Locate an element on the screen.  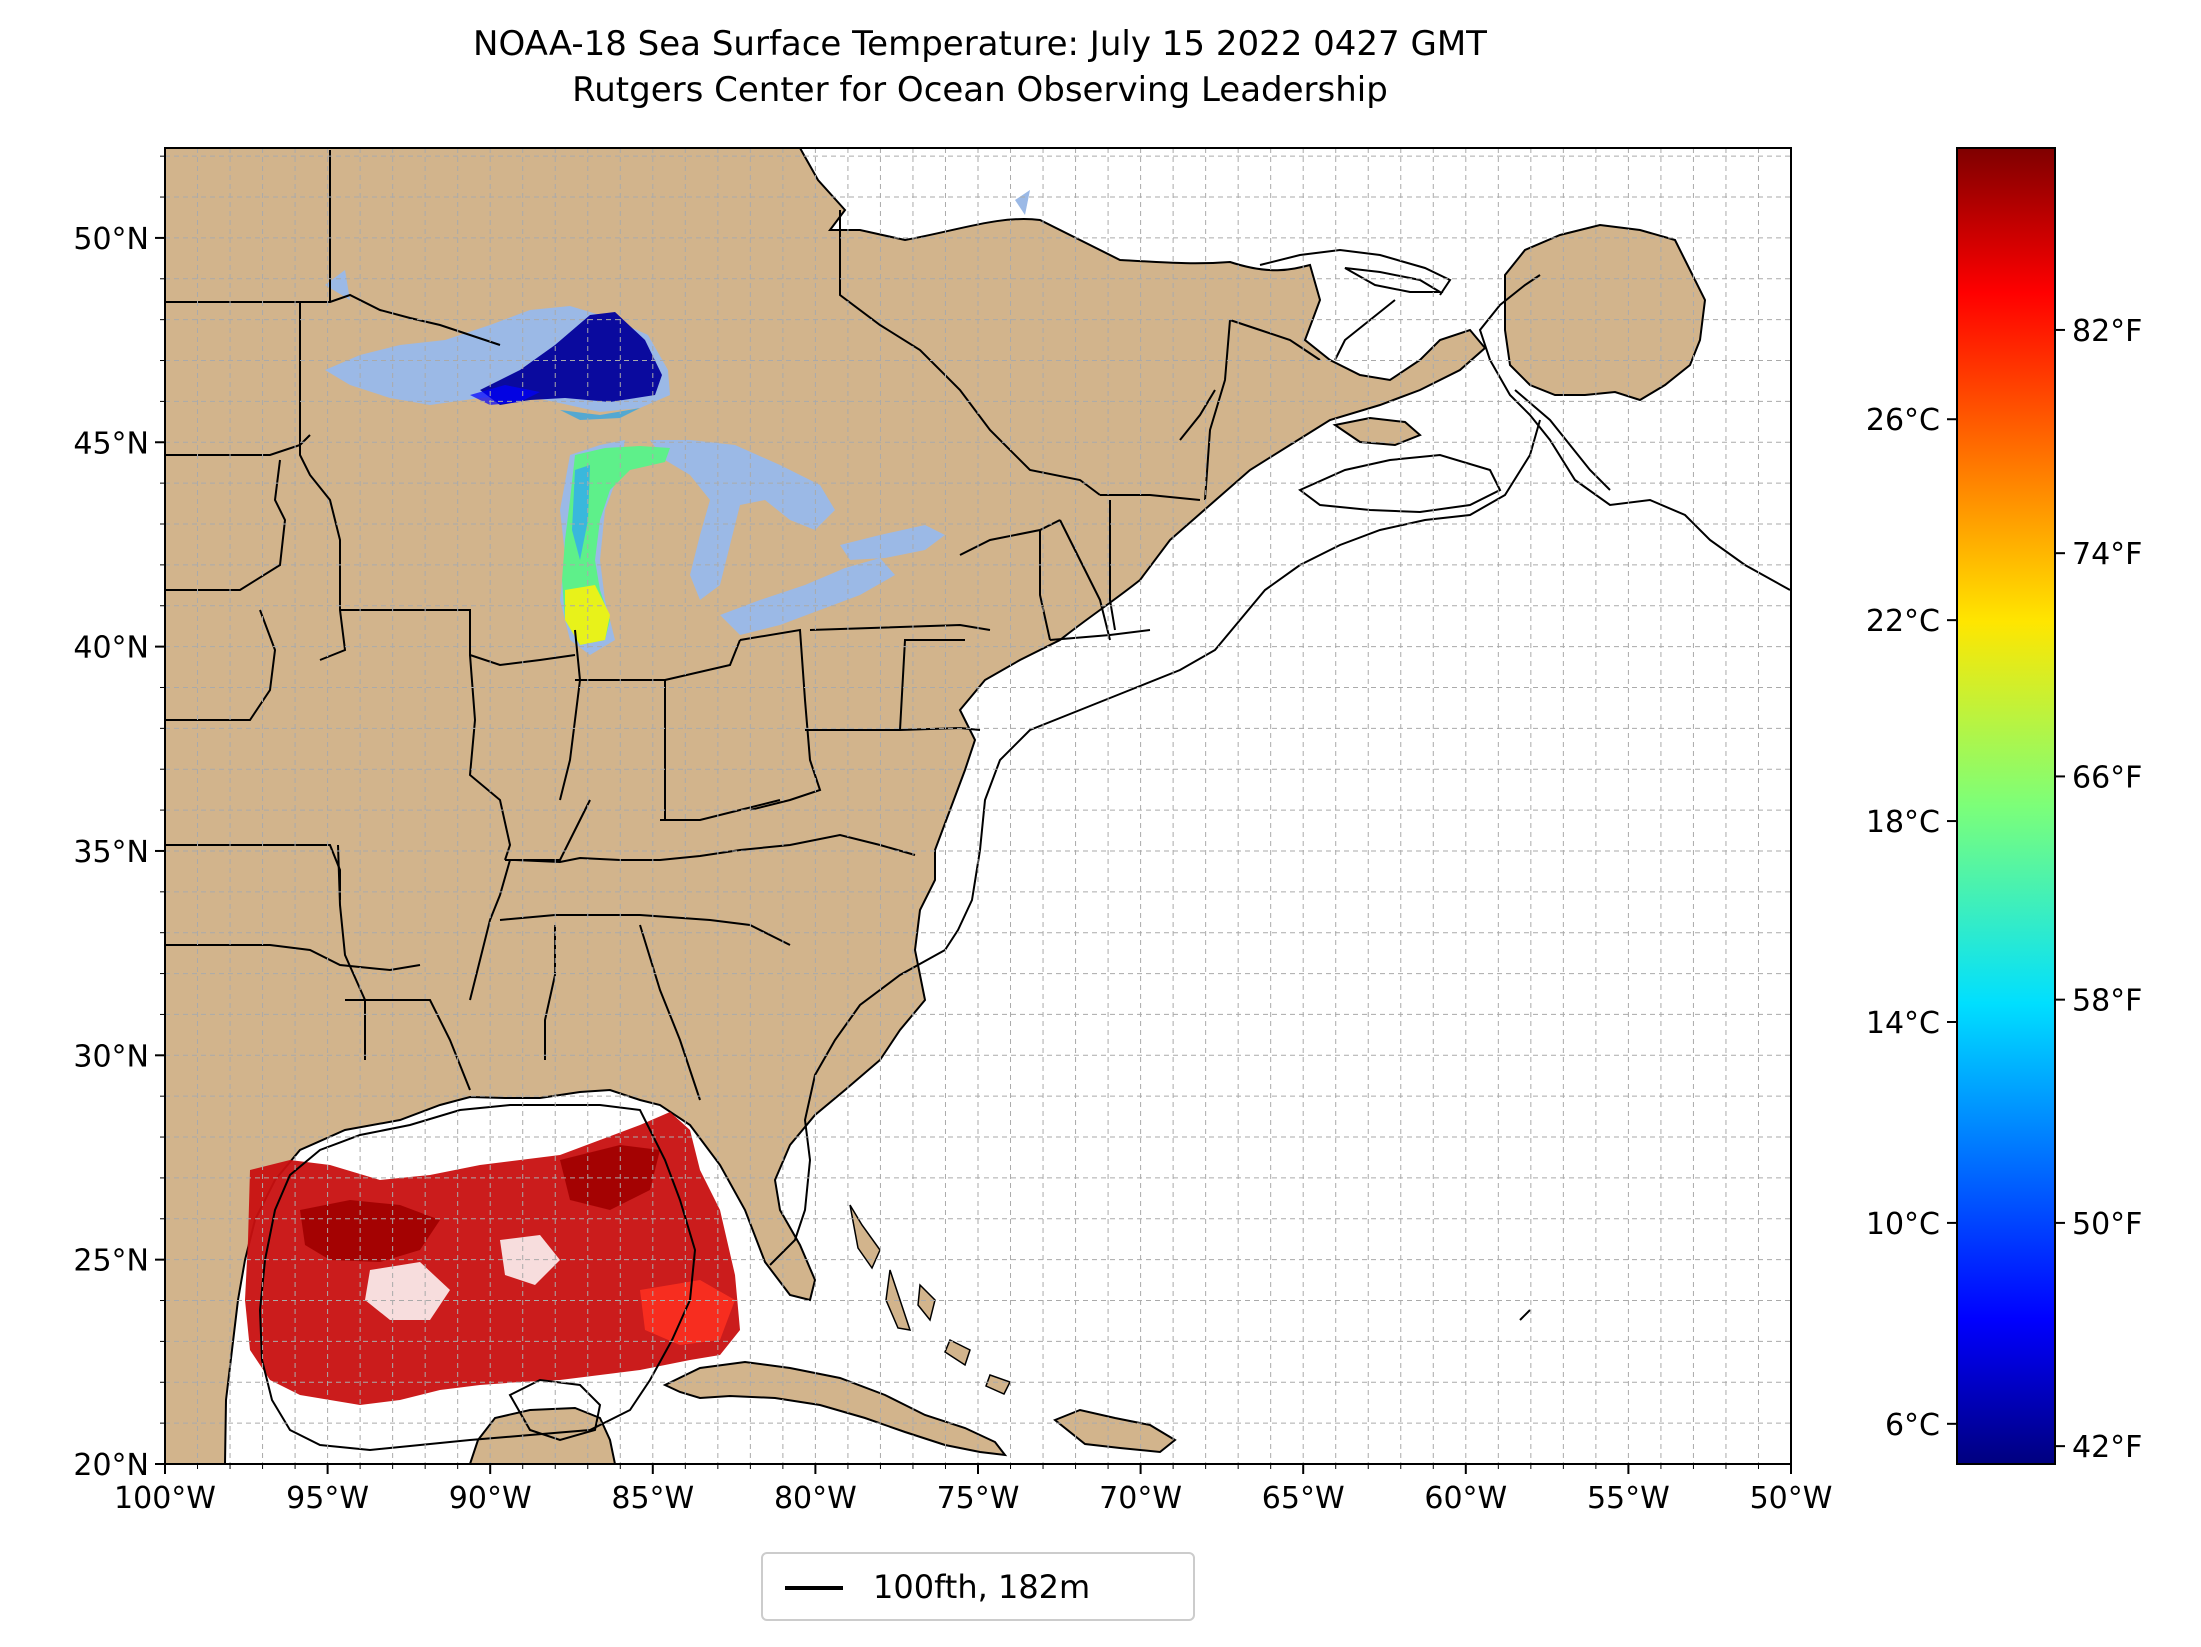
lon-tick-label: 60°W is located at coordinates (1465, 1498).